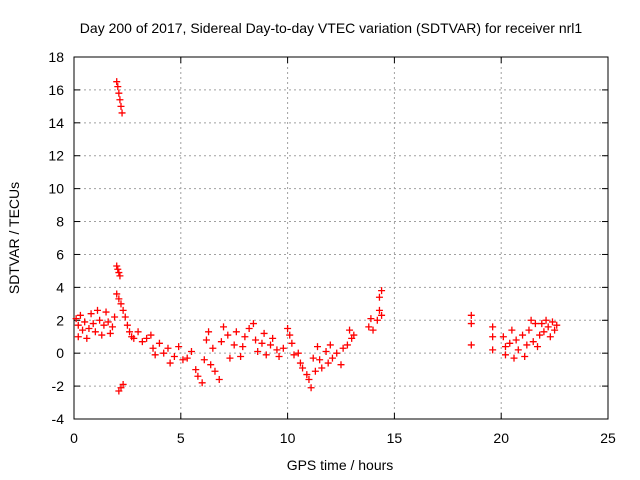  I want to click on x-tick-label: 0, so click(74, 438).